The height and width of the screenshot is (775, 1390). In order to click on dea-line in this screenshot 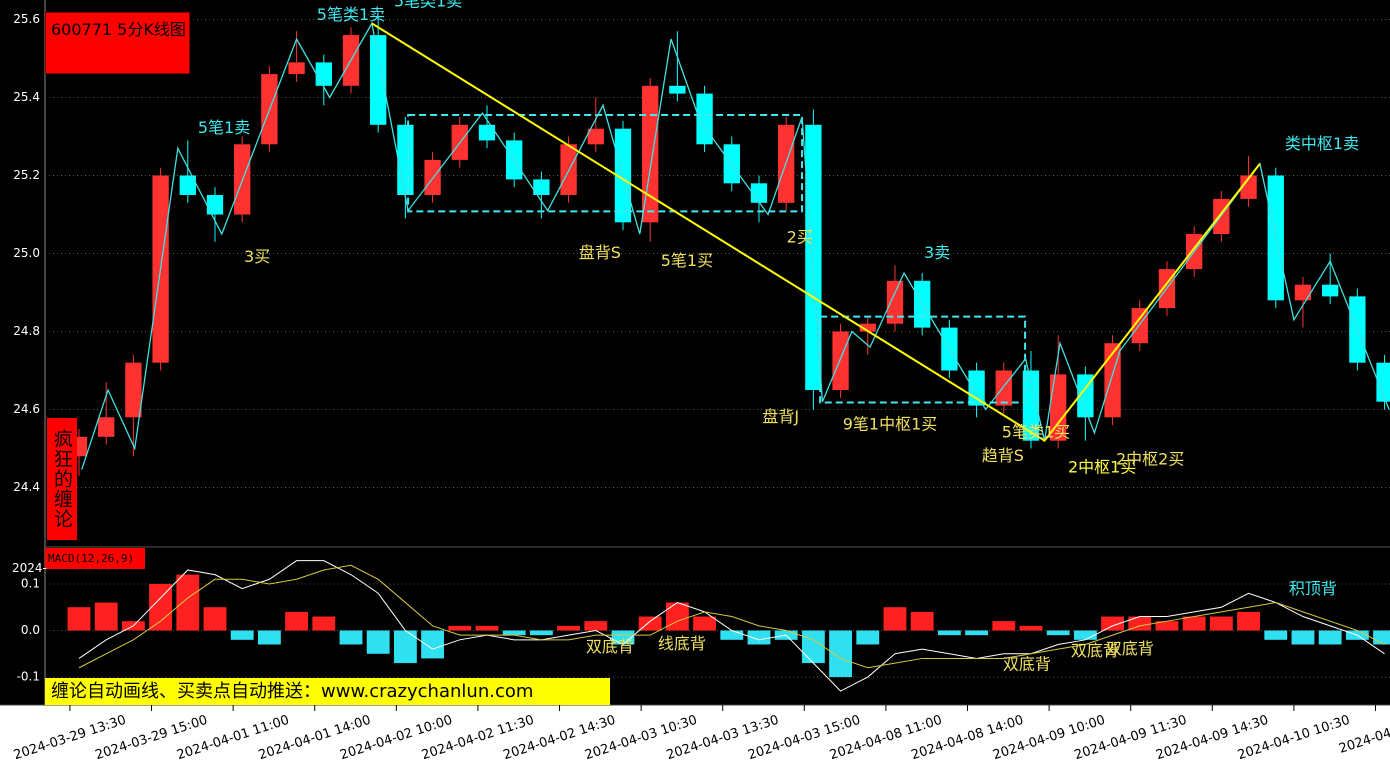, I will do `click(731, 616)`.